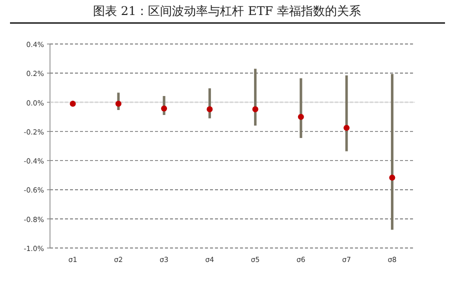 Image resolution: width=455 pixels, height=305 pixels. Describe the element at coordinates (227, 11) in the screenshot. I see `chart-title: 图表 21：区间波动率与杠杆 ETF 幸福指数的关系` at that location.